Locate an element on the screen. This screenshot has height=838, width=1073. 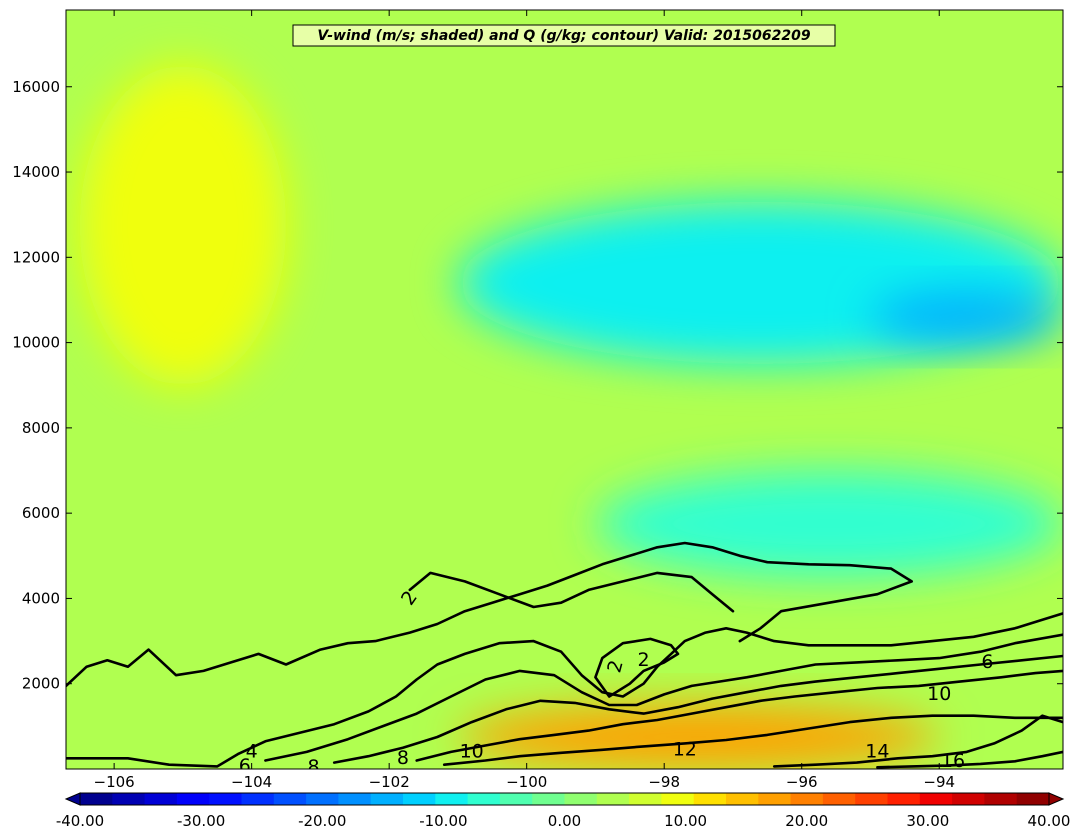
x-tick: −100 is located at coordinates (526, 400).